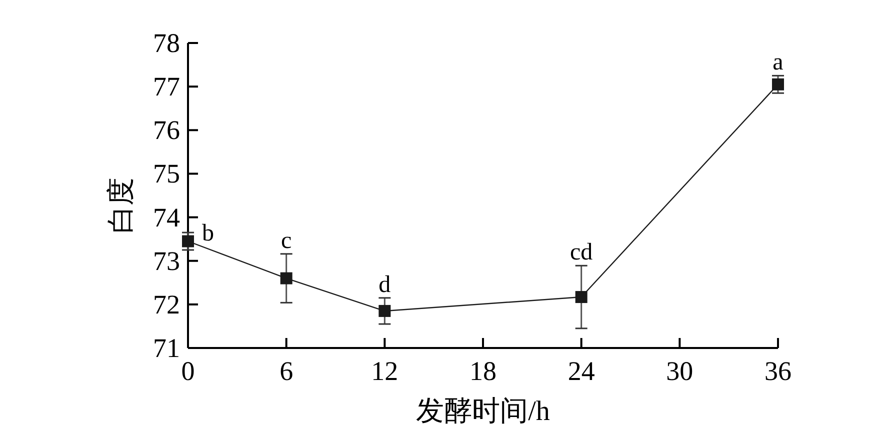 Image resolution: width=878 pixels, height=434 pixels. I want to click on x-axis-title: 发酵时间/h, so click(483, 411).